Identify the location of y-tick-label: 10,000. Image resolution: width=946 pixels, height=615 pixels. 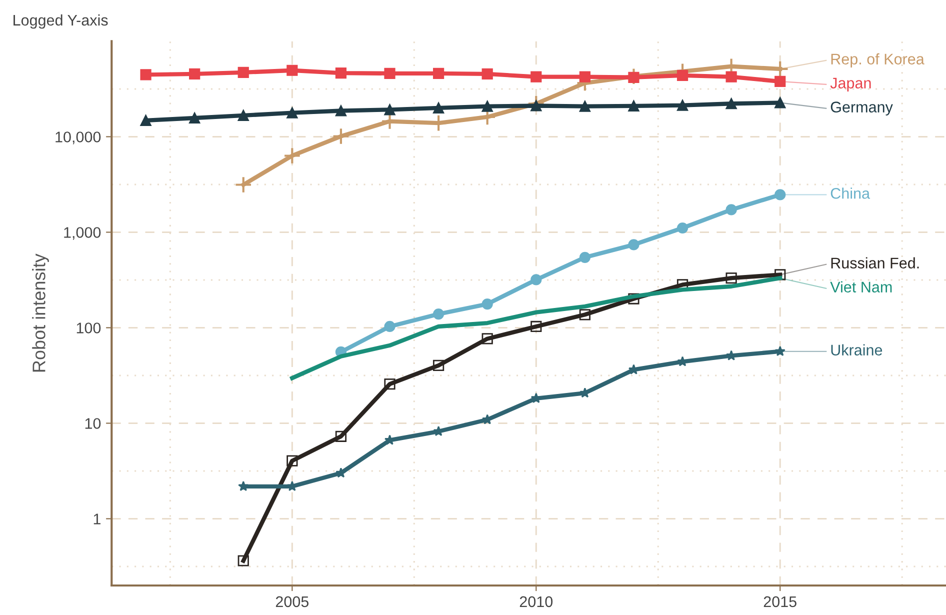
(78, 138).